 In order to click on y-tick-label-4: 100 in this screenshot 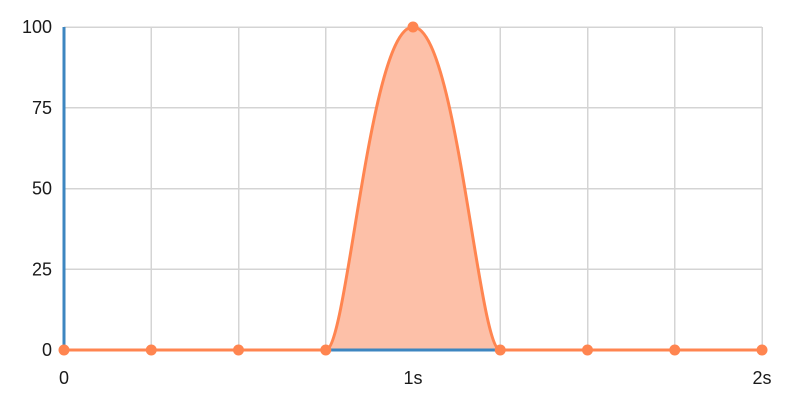, I will do `click(37, 27)`.